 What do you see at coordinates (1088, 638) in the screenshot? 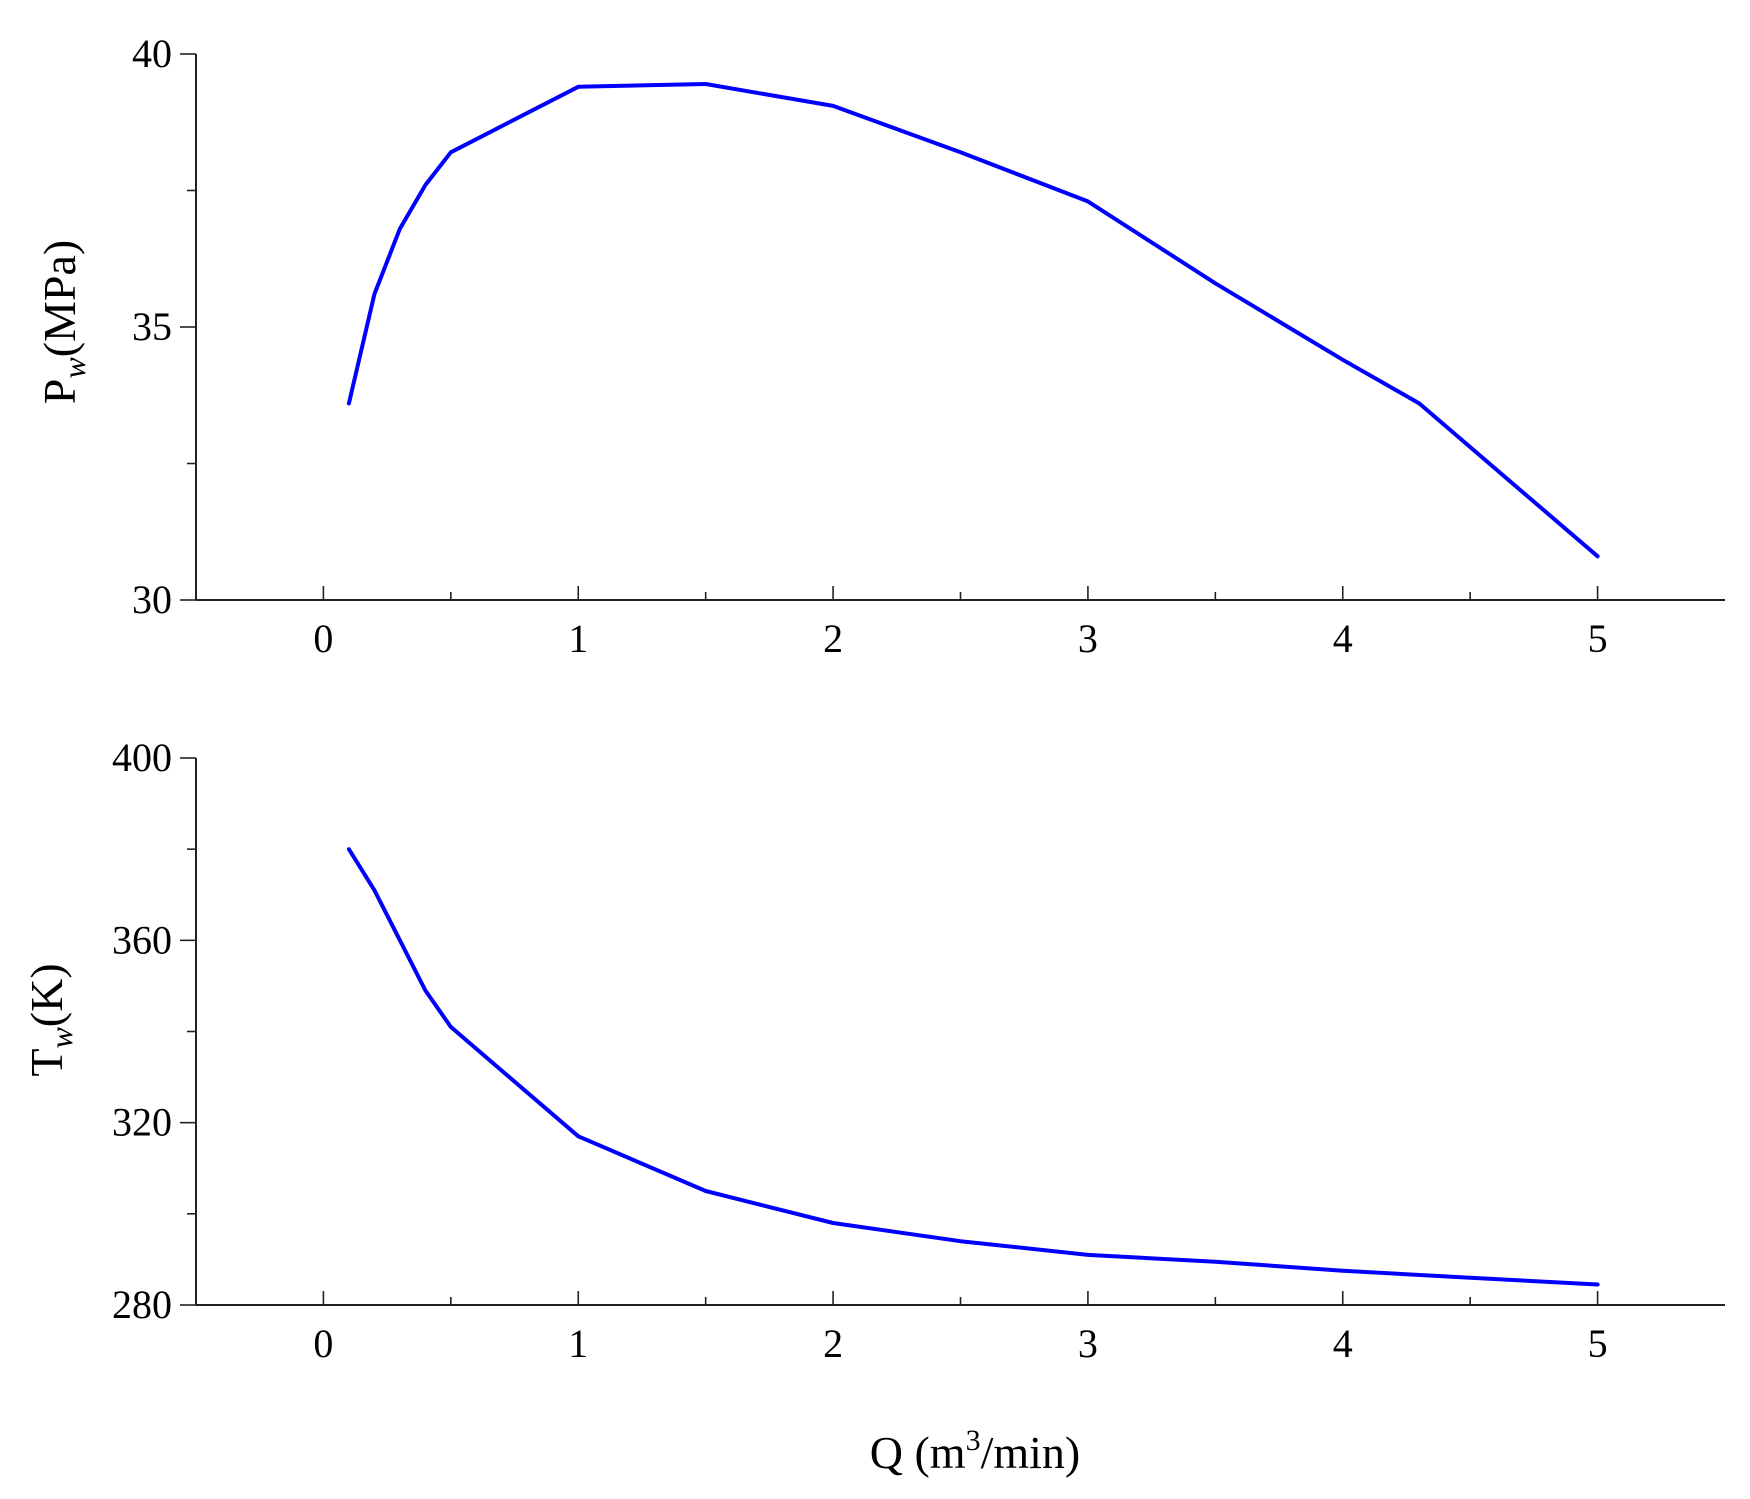
I see `pressure-chart-x-tick-label: 3` at bounding box center [1088, 638].